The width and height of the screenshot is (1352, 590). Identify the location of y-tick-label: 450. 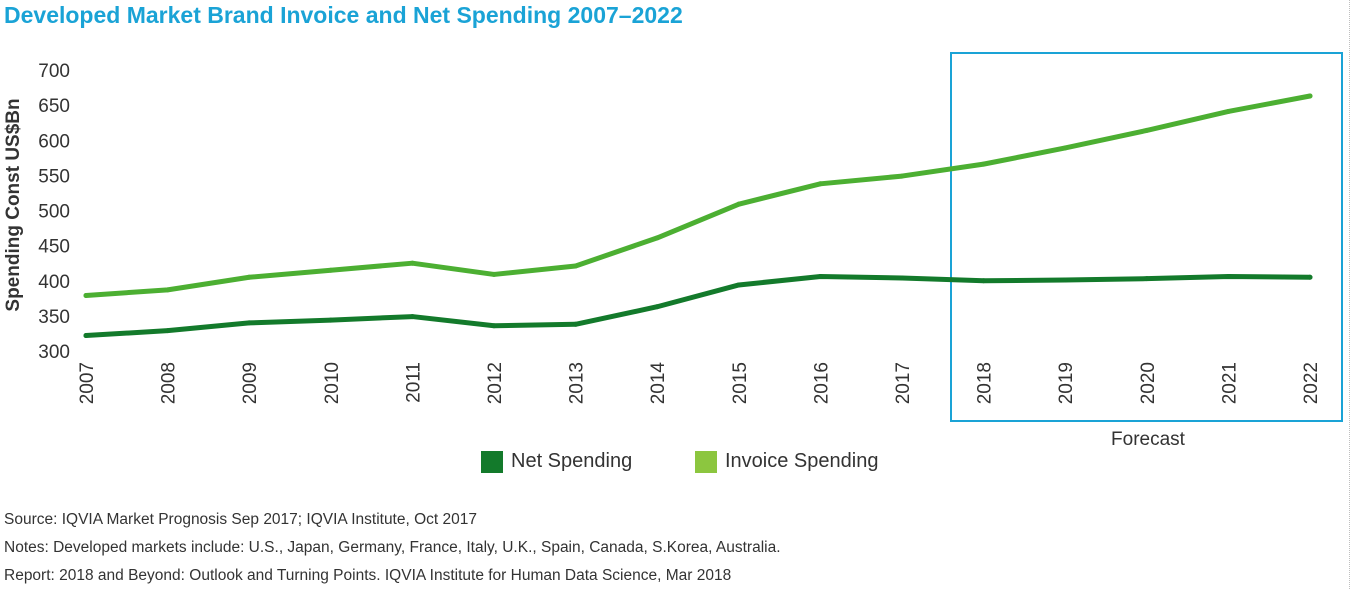
(54, 247).